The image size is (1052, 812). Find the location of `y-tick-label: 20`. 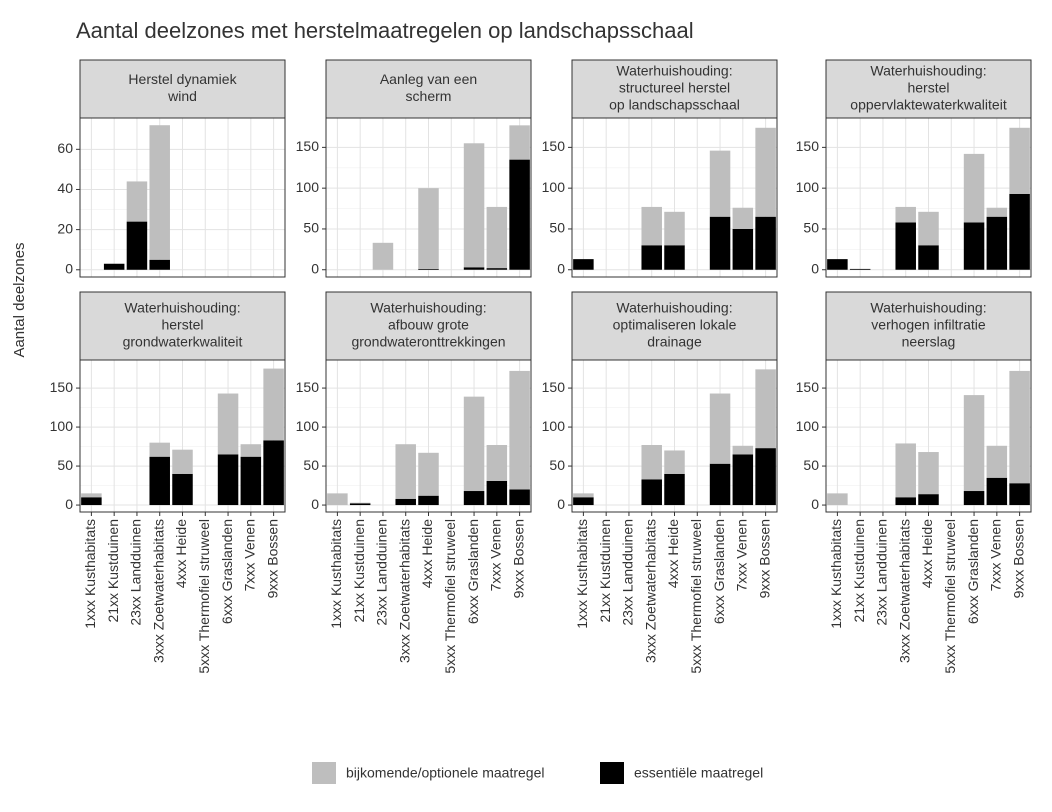

y-tick-label: 20 is located at coordinates (65, 228).